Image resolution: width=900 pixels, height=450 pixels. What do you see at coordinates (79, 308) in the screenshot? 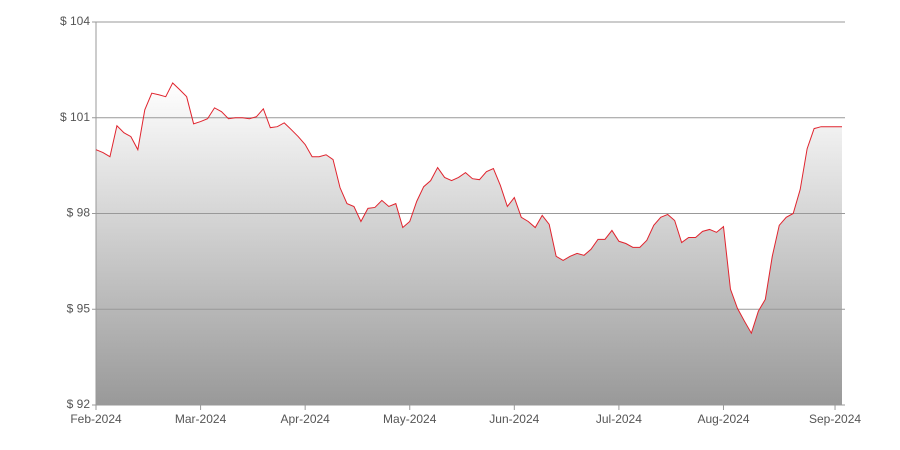
I see `y-tick-label: $ 95` at bounding box center [79, 308].